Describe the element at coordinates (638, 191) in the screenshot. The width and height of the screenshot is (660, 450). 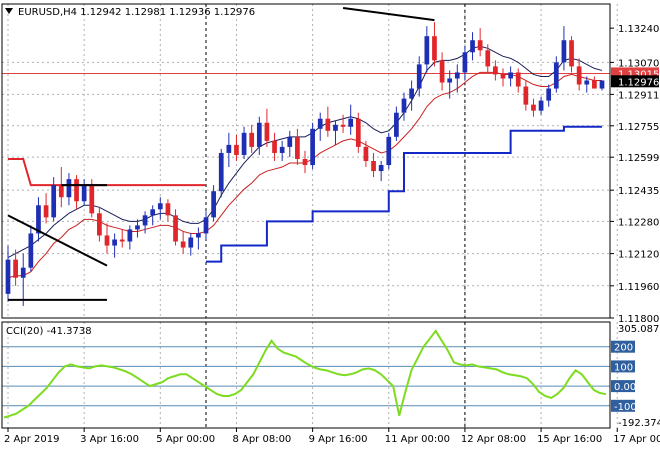
I see `y-tick-label: 1.12435` at that location.